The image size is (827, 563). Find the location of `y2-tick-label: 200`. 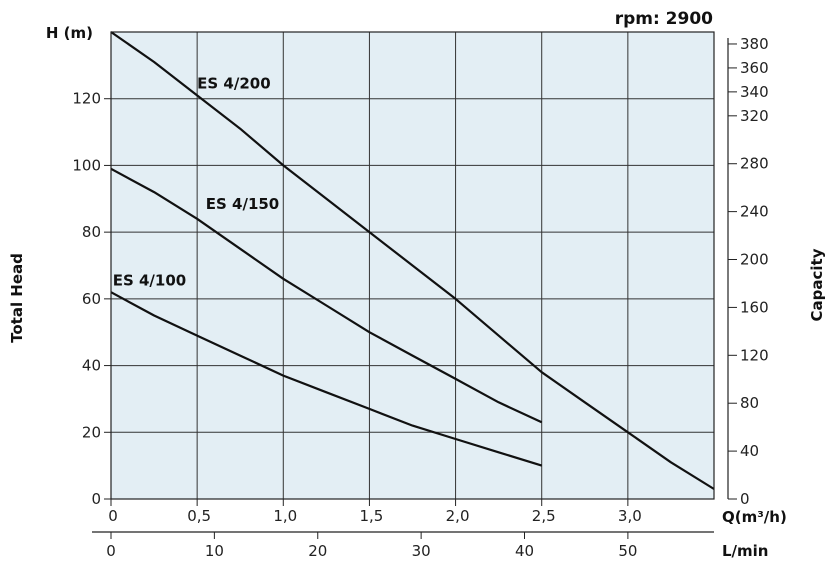

y2-tick-label: 200 is located at coordinates (754, 260).